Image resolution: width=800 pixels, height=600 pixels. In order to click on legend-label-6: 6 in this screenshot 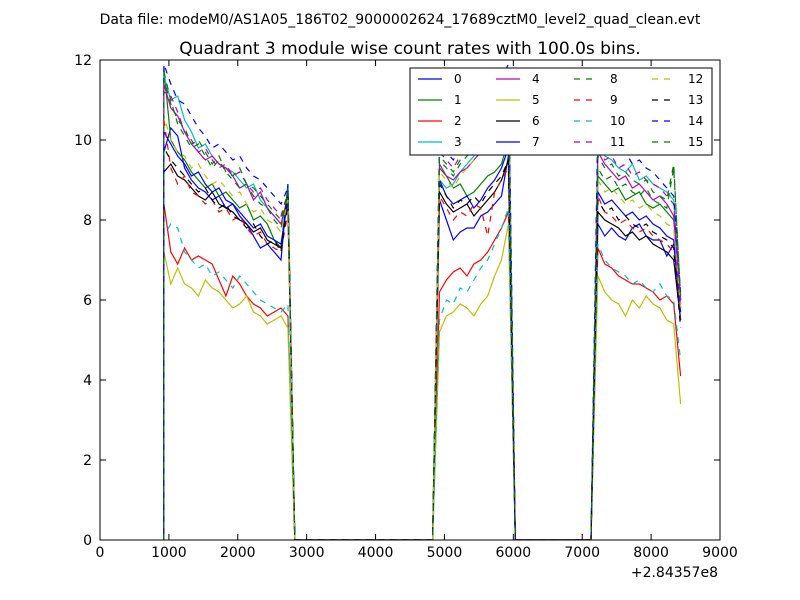, I will do `click(536, 121)`.